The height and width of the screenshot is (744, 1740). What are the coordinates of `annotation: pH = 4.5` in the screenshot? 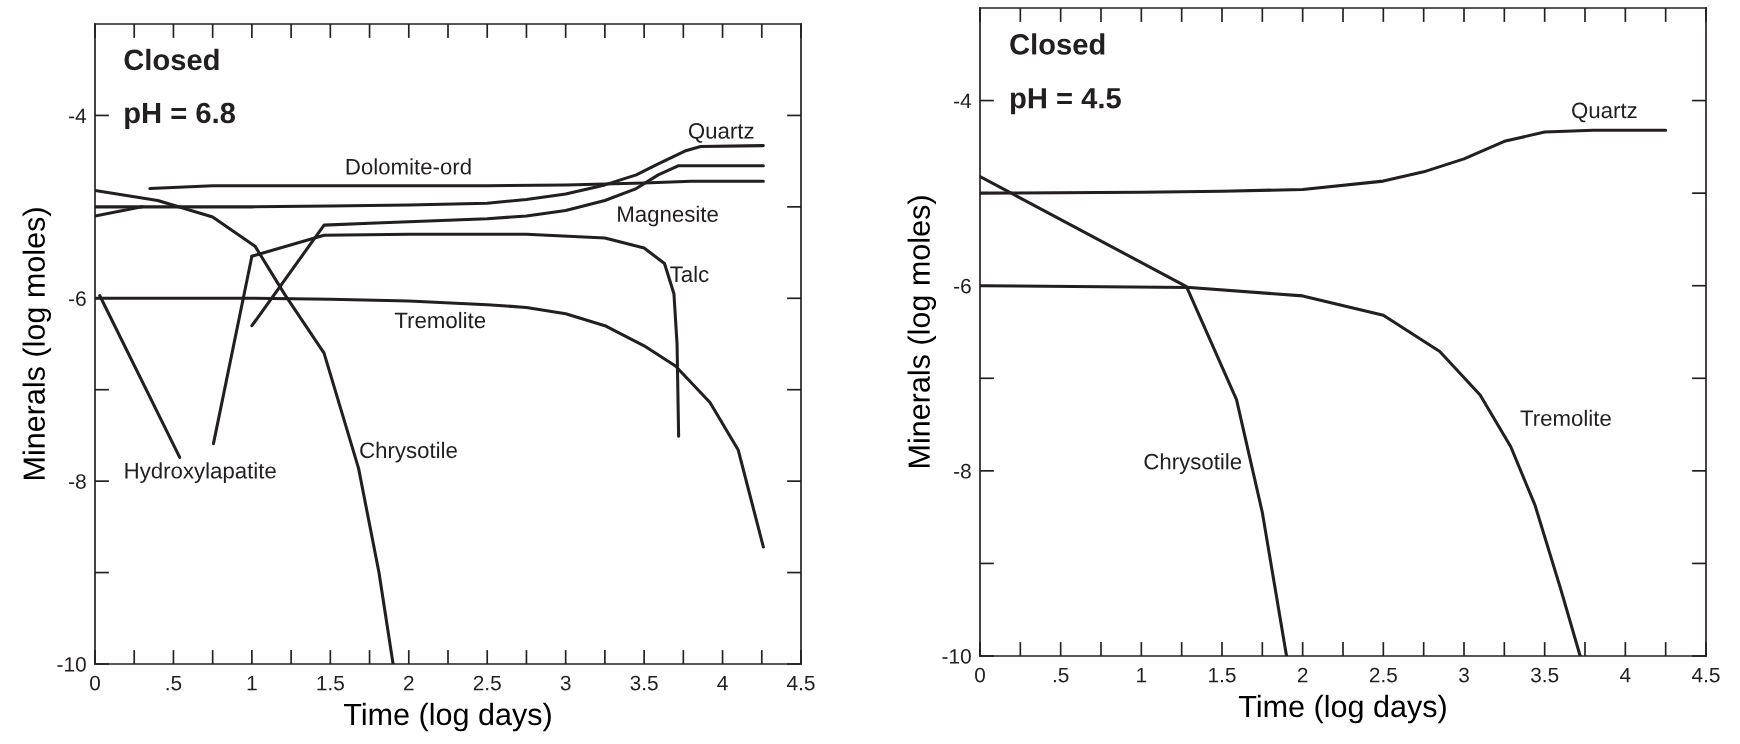 It's located at (1065, 101).